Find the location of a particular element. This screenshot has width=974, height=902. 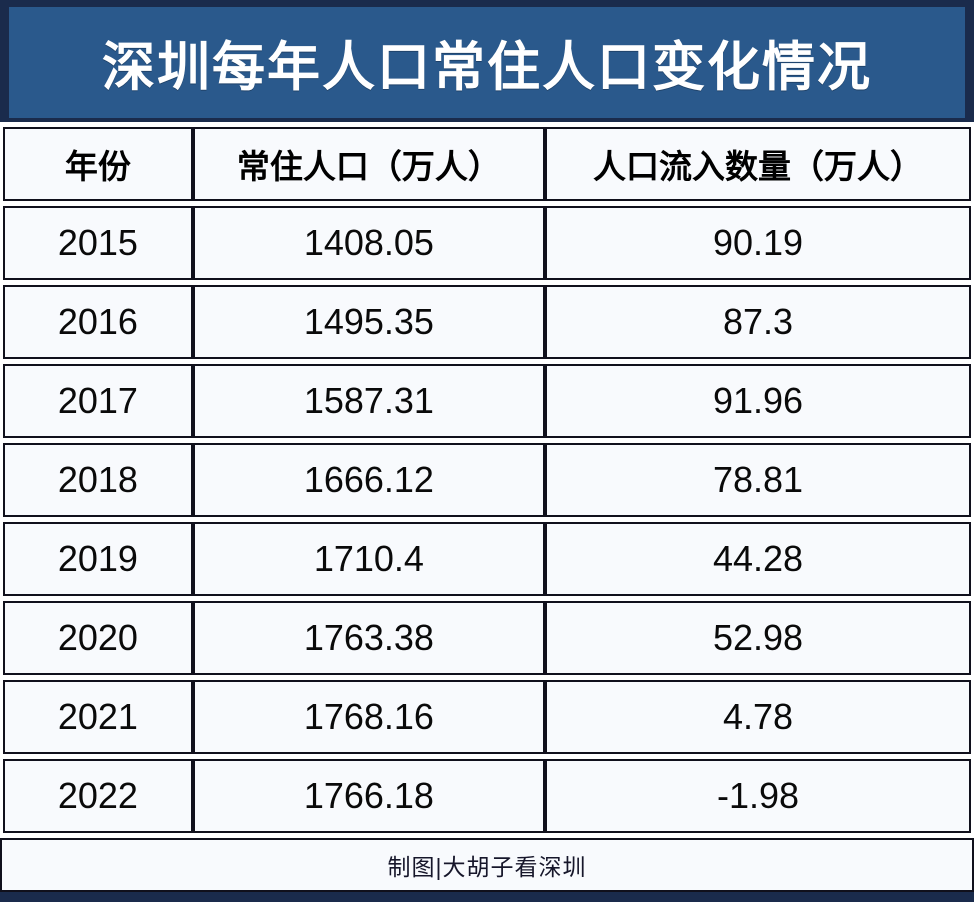

table-row: 2019 1710.4 44.28 is located at coordinates (487, 559).